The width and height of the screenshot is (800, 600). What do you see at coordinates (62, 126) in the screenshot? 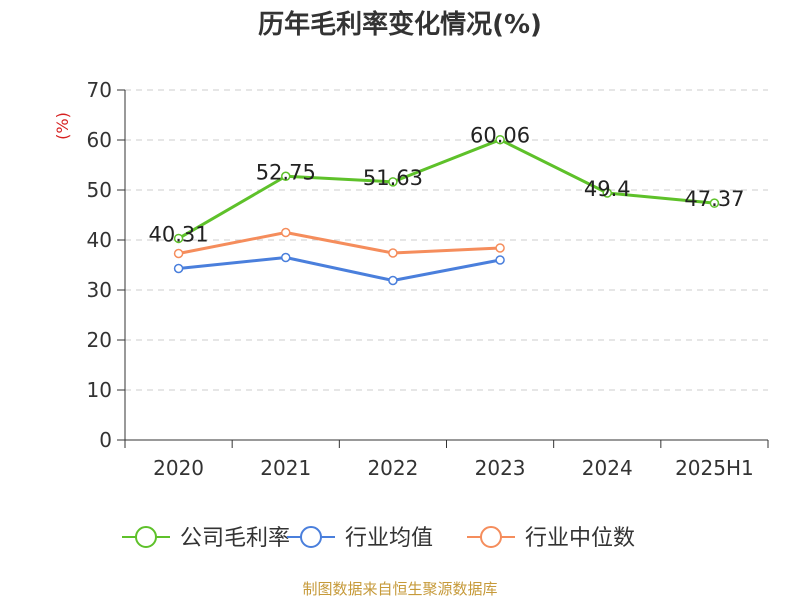
I see `y-axis-label: (%)` at bounding box center [62, 126].